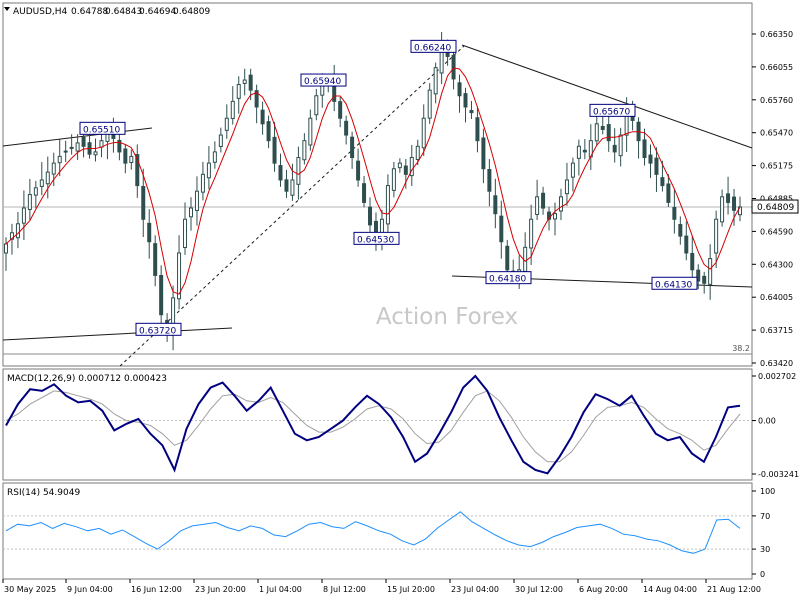  I want to click on price-axis-label: 0.63420, so click(776, 363).